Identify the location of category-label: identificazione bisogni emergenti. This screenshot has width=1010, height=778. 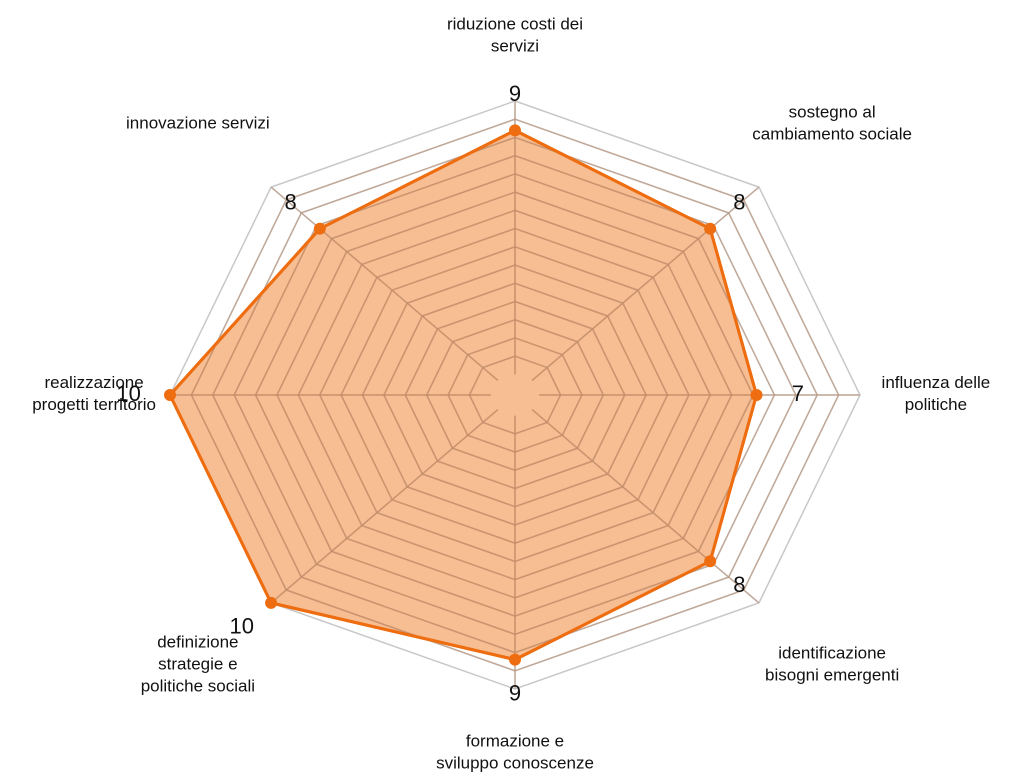
(832, 664).